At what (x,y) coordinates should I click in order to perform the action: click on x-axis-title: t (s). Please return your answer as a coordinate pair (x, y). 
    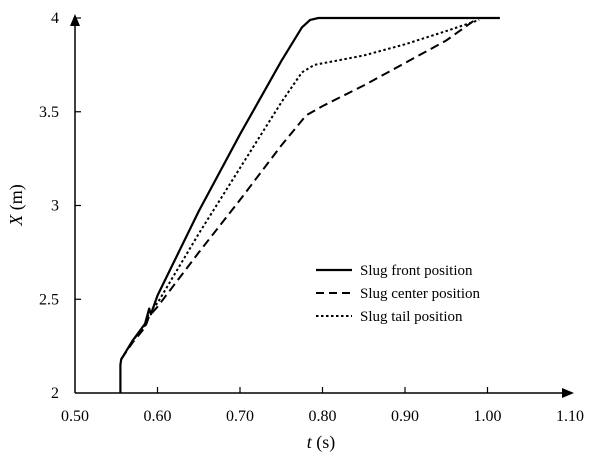
    Looking at the image, I should click on (321, 442).